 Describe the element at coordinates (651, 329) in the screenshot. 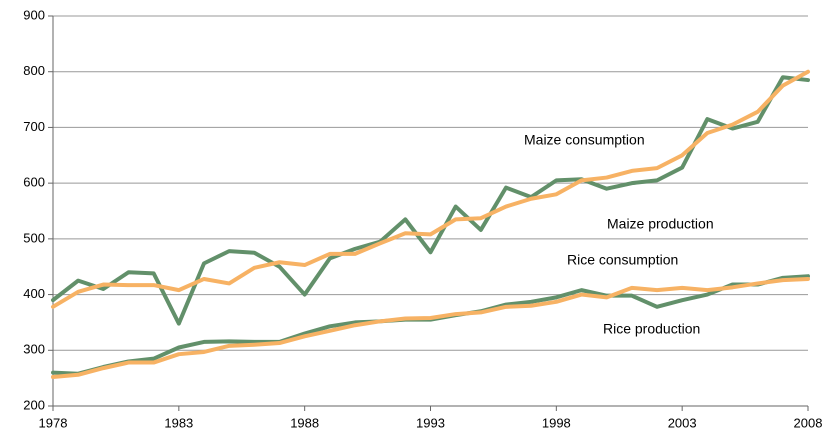

I see `series-label: Rice production` at that location.